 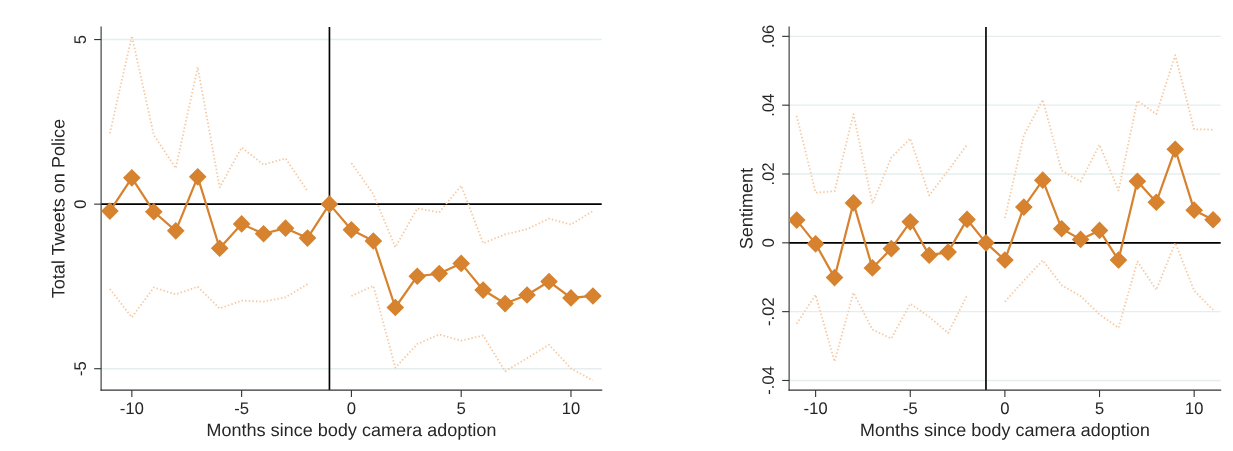 I want to click on y-tick-label: -5, so click(x=80, y=369).